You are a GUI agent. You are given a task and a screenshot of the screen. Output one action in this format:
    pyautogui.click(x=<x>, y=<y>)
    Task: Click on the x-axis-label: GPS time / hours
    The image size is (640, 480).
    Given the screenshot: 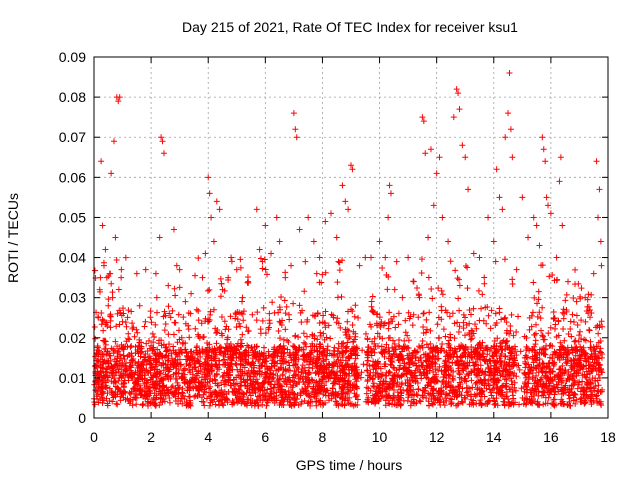 What is the action you would take?
    pyautogui.click(x=349, y=465)
    